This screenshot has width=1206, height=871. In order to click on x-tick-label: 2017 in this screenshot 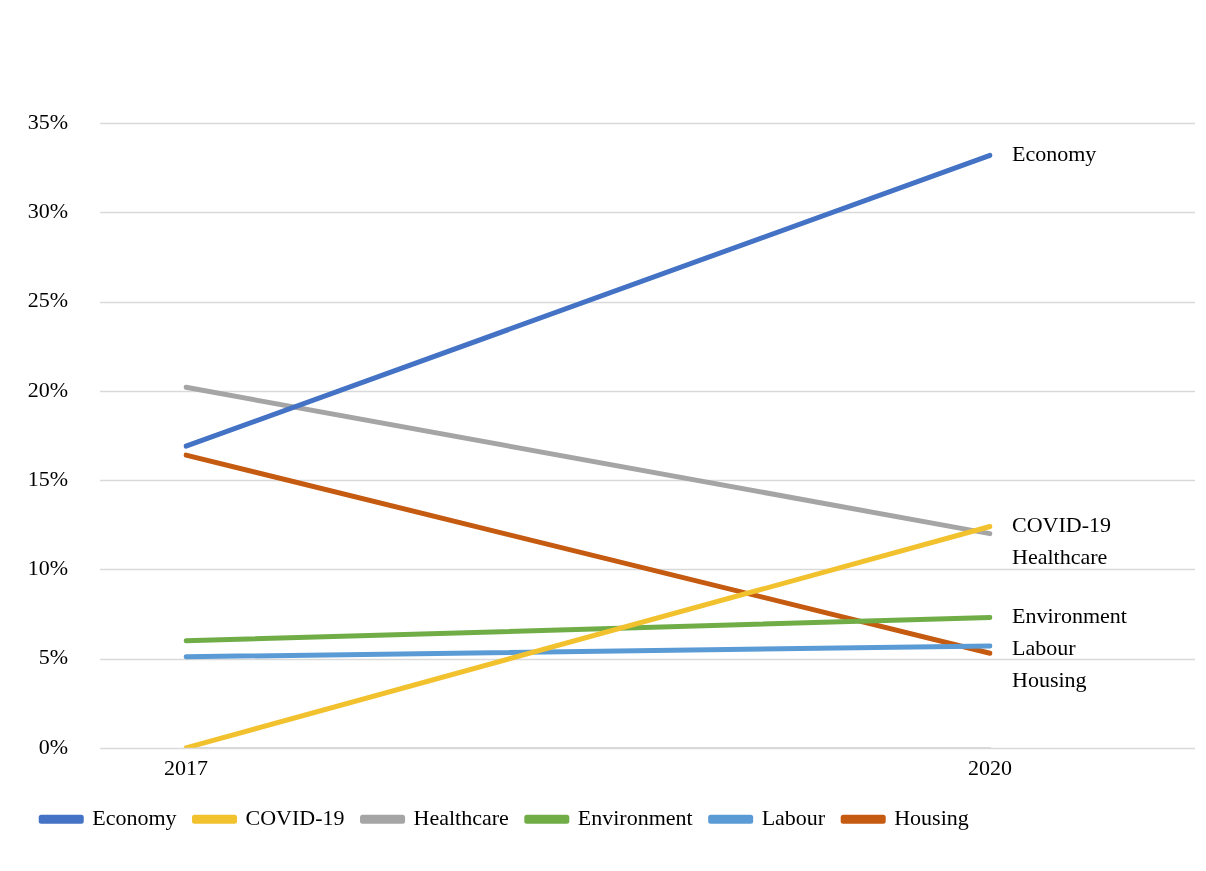, I will do `click(186, 767)`.